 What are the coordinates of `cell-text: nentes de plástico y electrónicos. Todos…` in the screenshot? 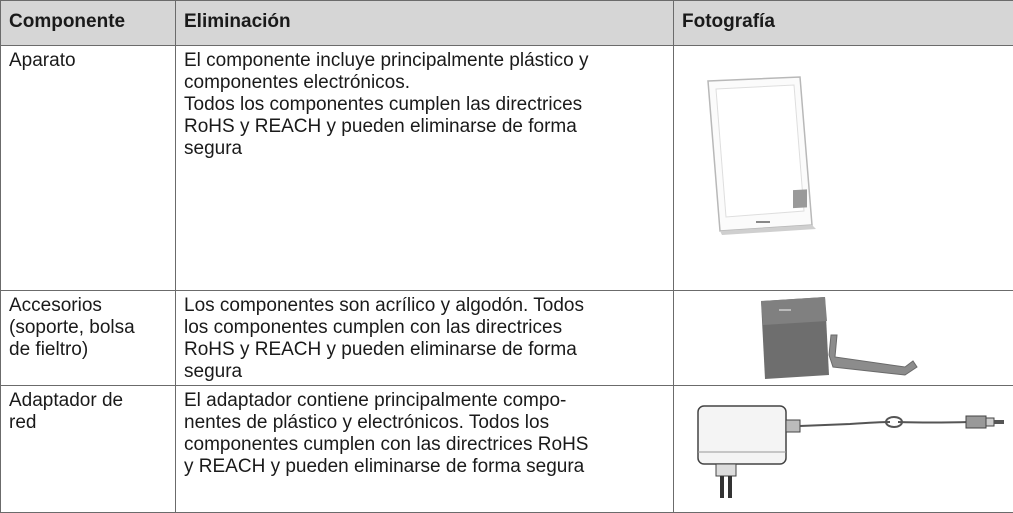 It's located at (367, 422).